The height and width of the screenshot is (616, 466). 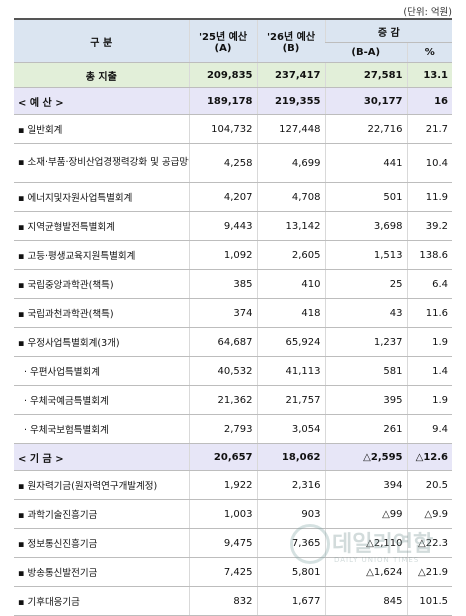 I want to click on table-row: ▪ 원자력기금(원자력연구개발계정) 1,922 2,316 394 20.5, so click(x=233, y=485).